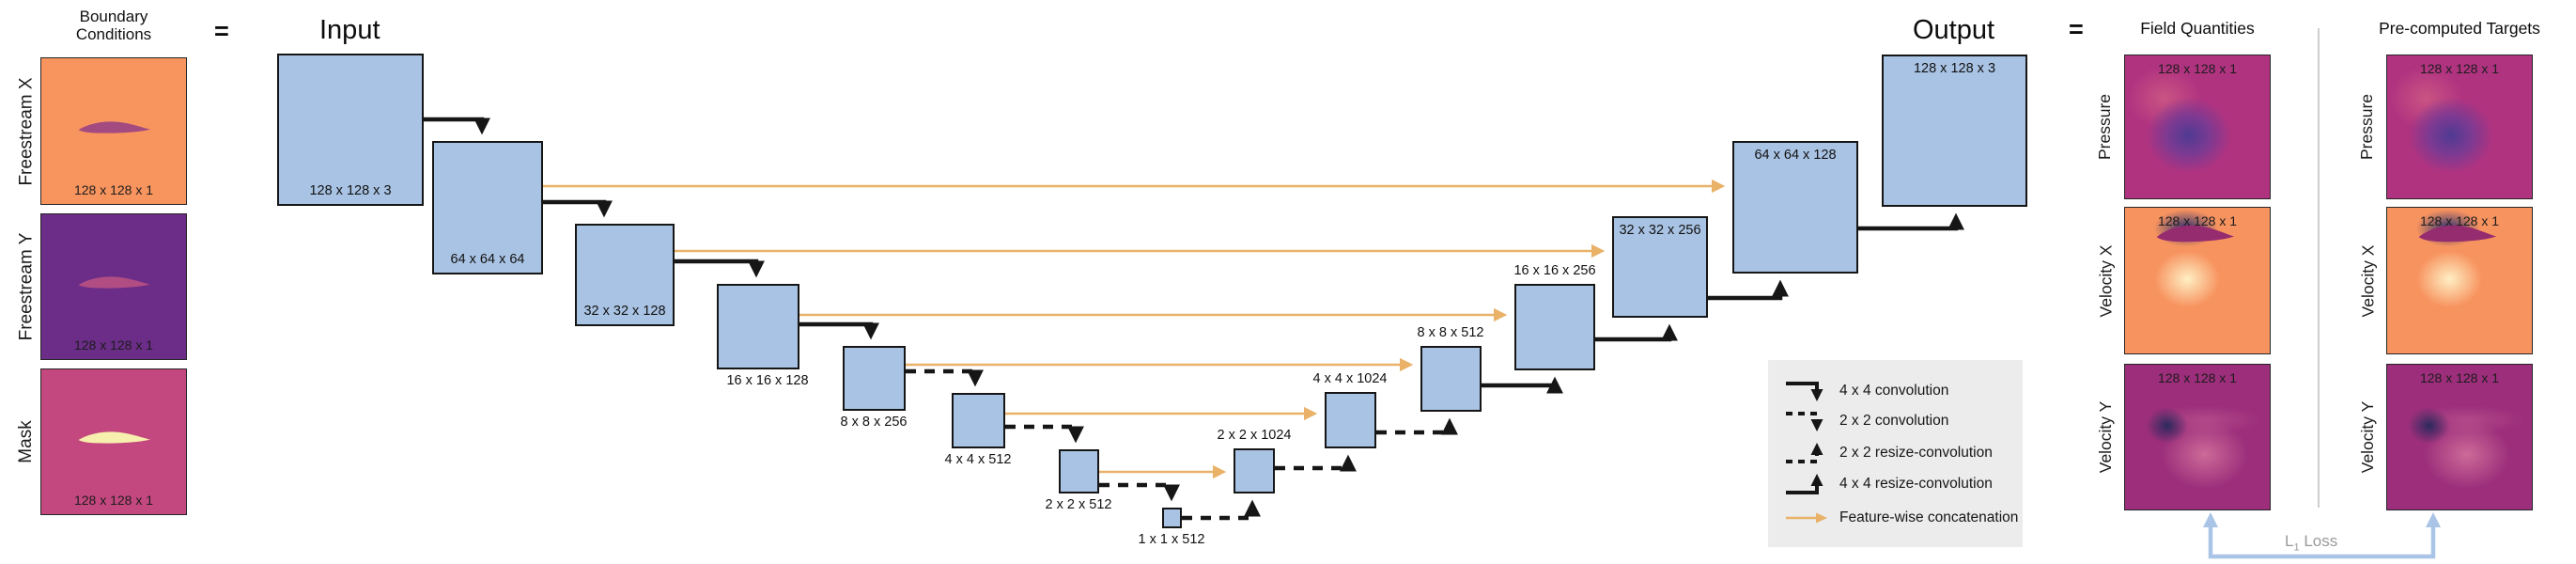 Image resolution: width=2576 pixels, height=564 pixels. I want to click on solid-down-arrow-icon, so click(1805, 391).